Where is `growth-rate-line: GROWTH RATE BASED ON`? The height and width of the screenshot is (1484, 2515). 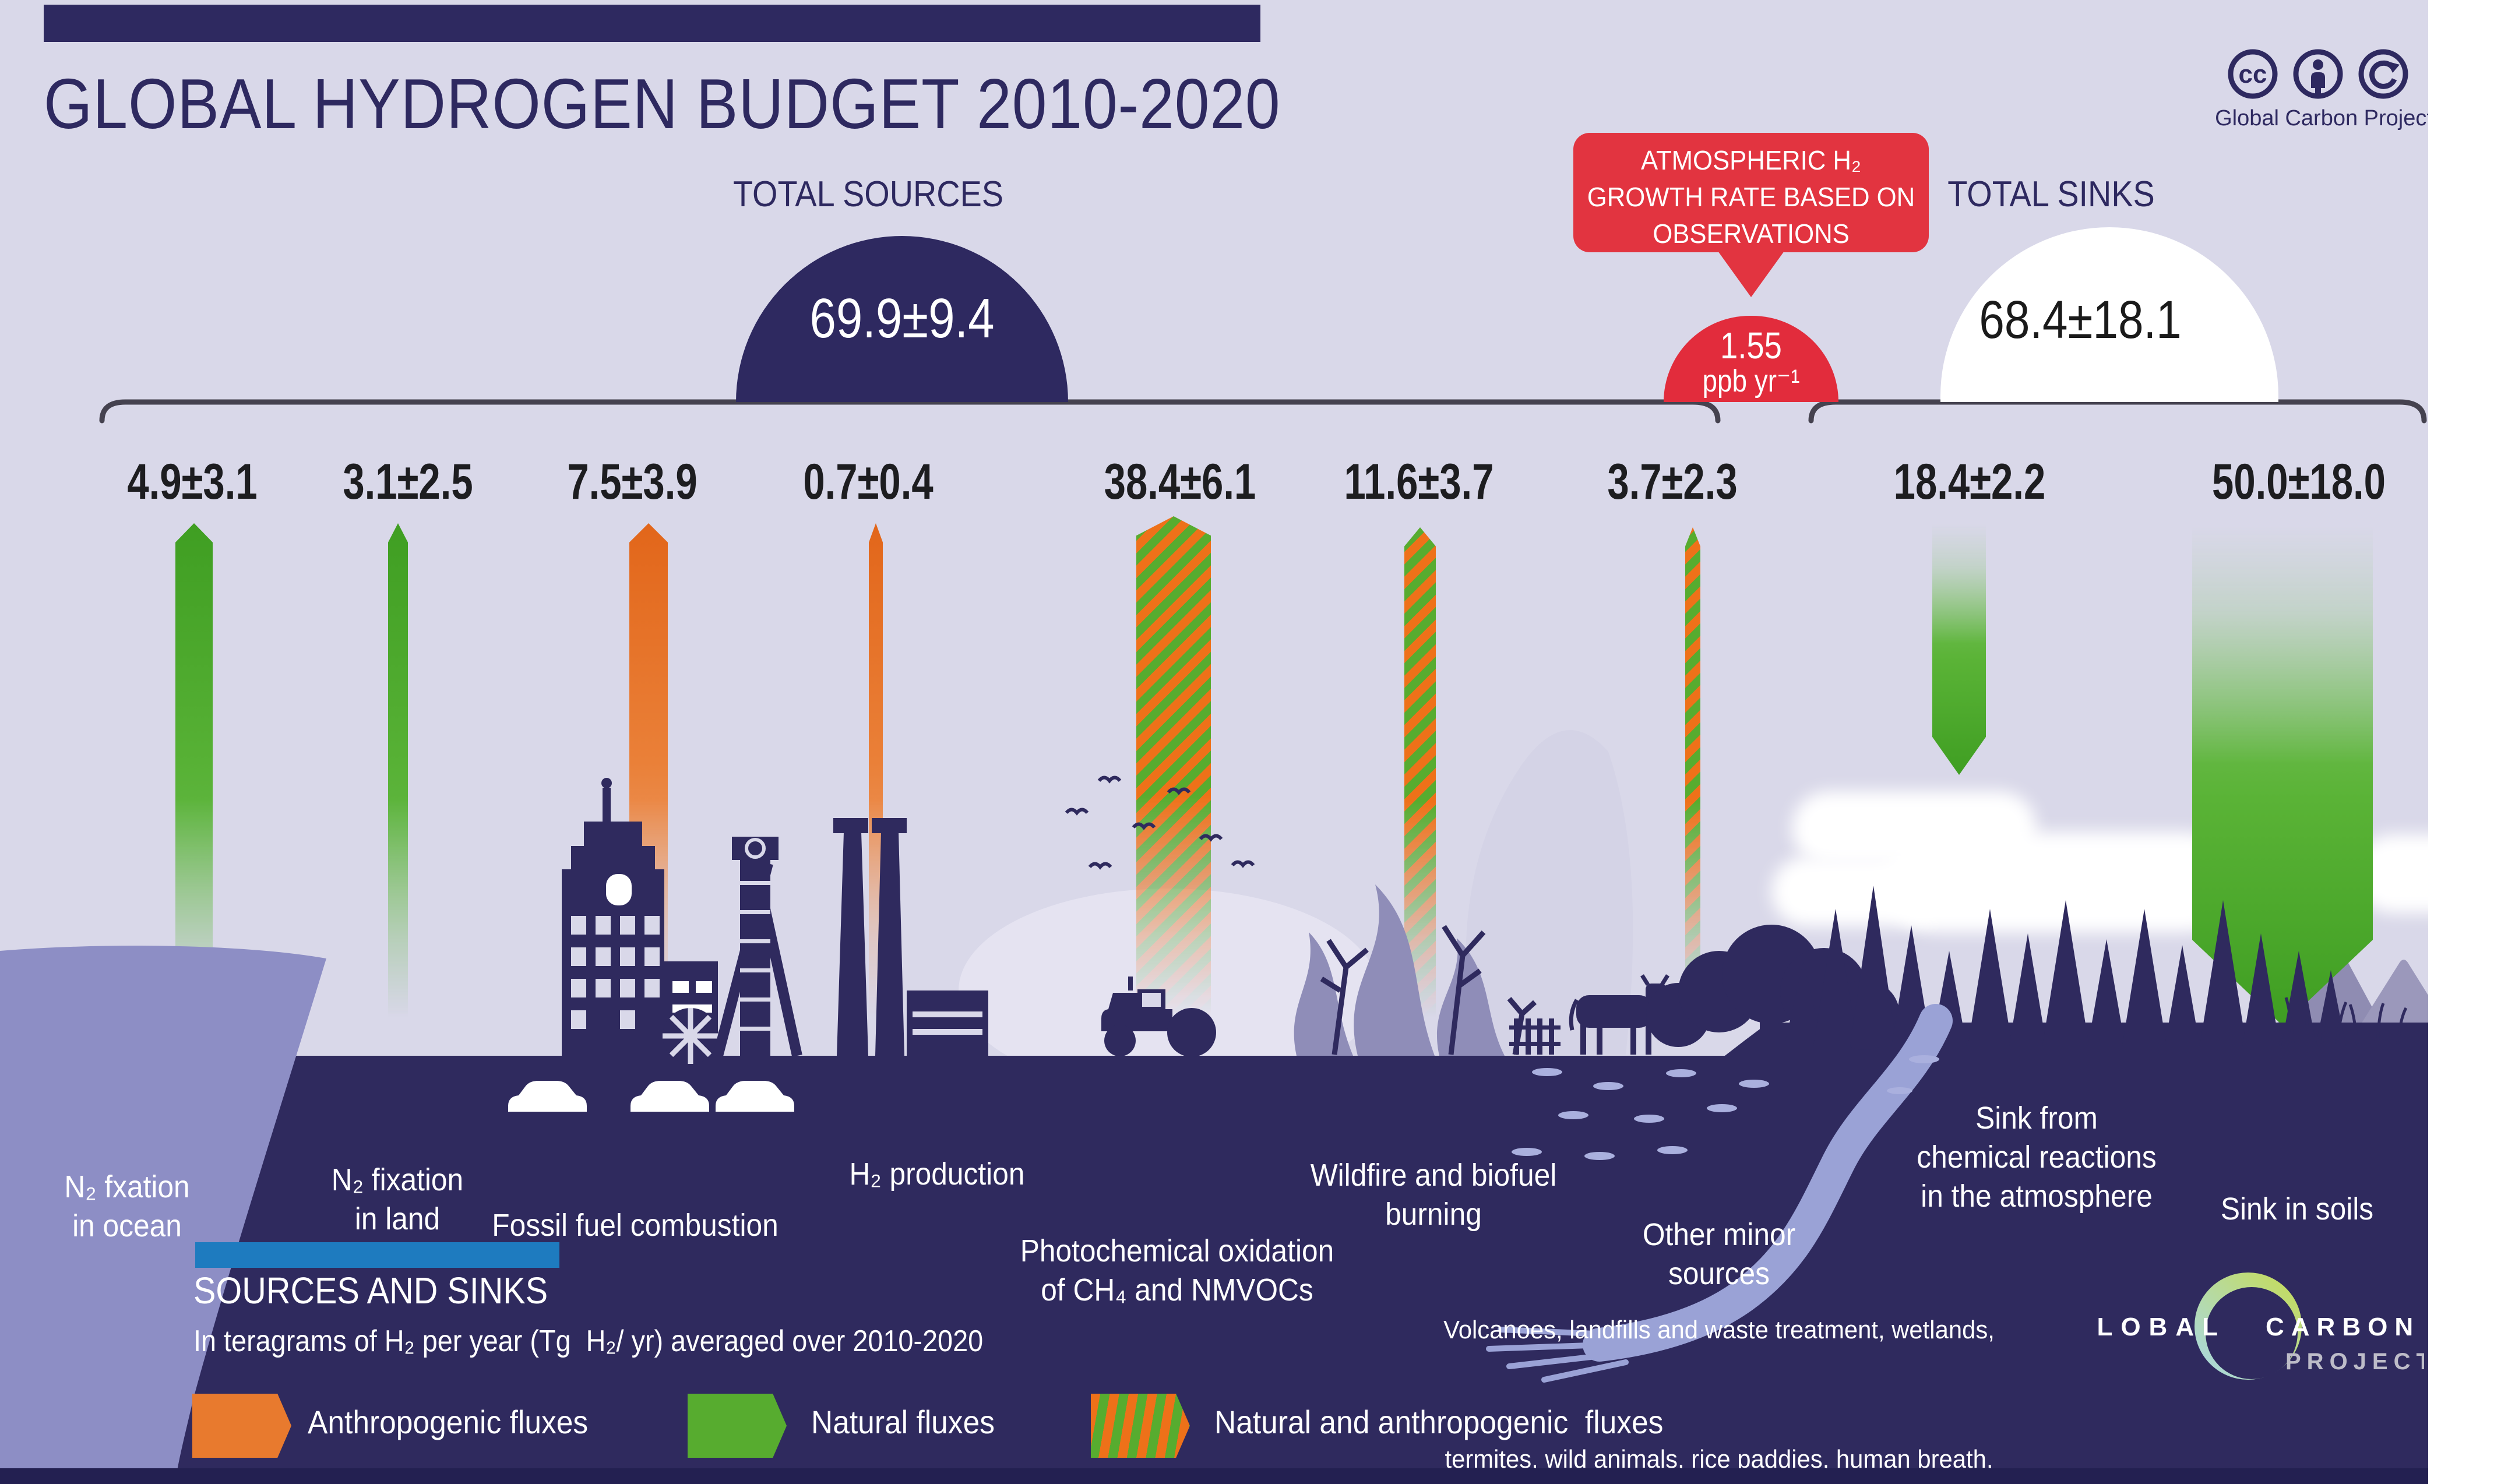 growth-rate-line: GROWTH RATE BASED ON is located at coordinates (1751, 197).